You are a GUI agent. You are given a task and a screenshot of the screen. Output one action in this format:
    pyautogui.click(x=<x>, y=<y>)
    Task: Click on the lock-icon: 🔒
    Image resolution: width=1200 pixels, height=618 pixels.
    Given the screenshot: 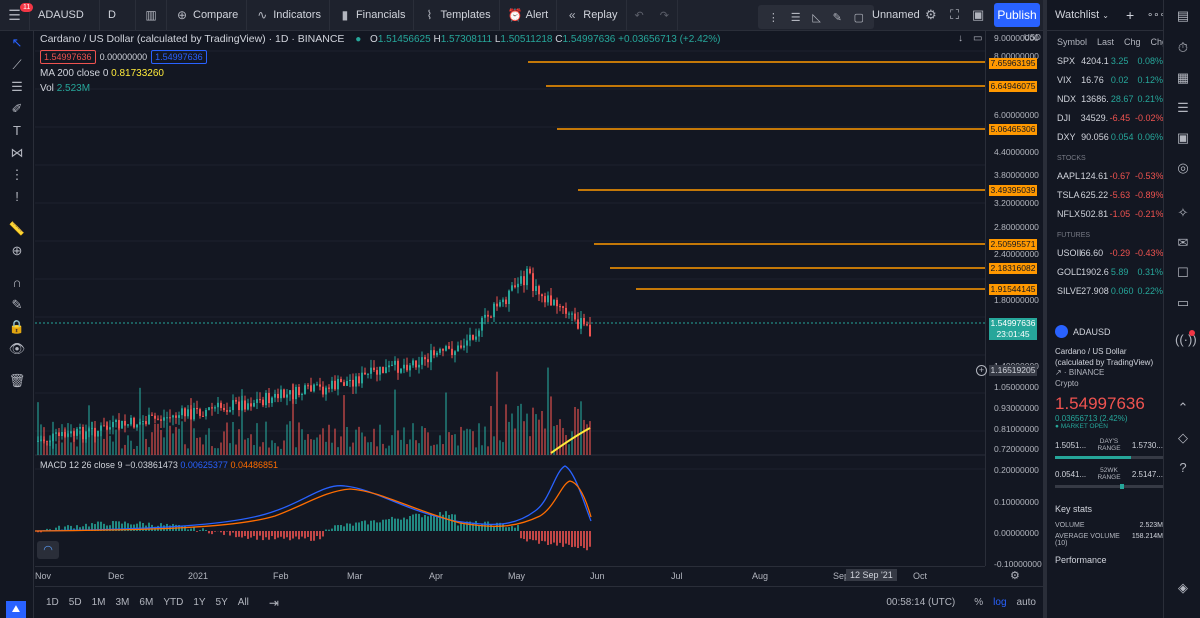 What is the action you would take?
    pyautogui.click(x=17, y=326)
    